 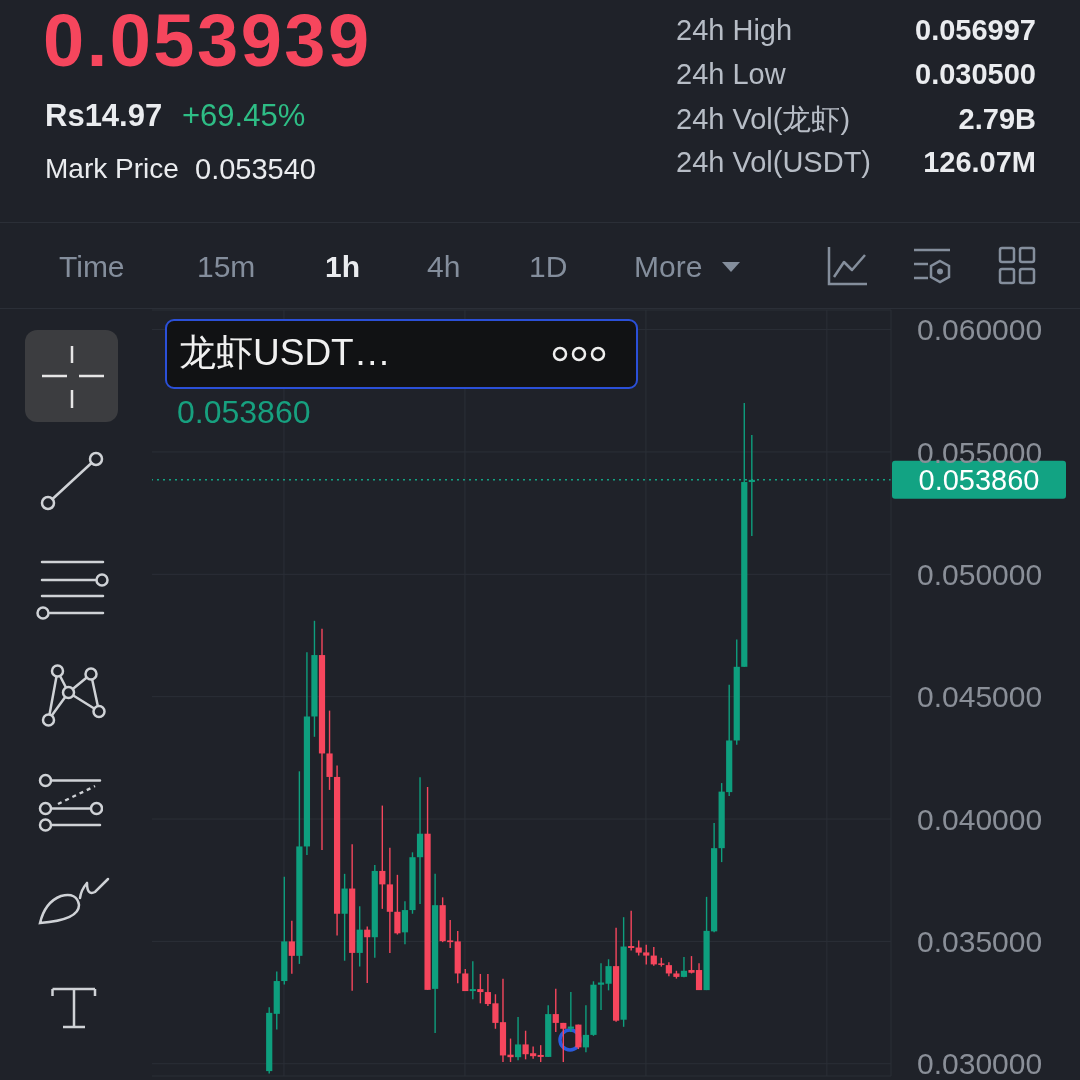 What do you see at coordinates (244, 412) in the screenshot?
I see `annotation: 0.053860` at bounding box center [244, 412].